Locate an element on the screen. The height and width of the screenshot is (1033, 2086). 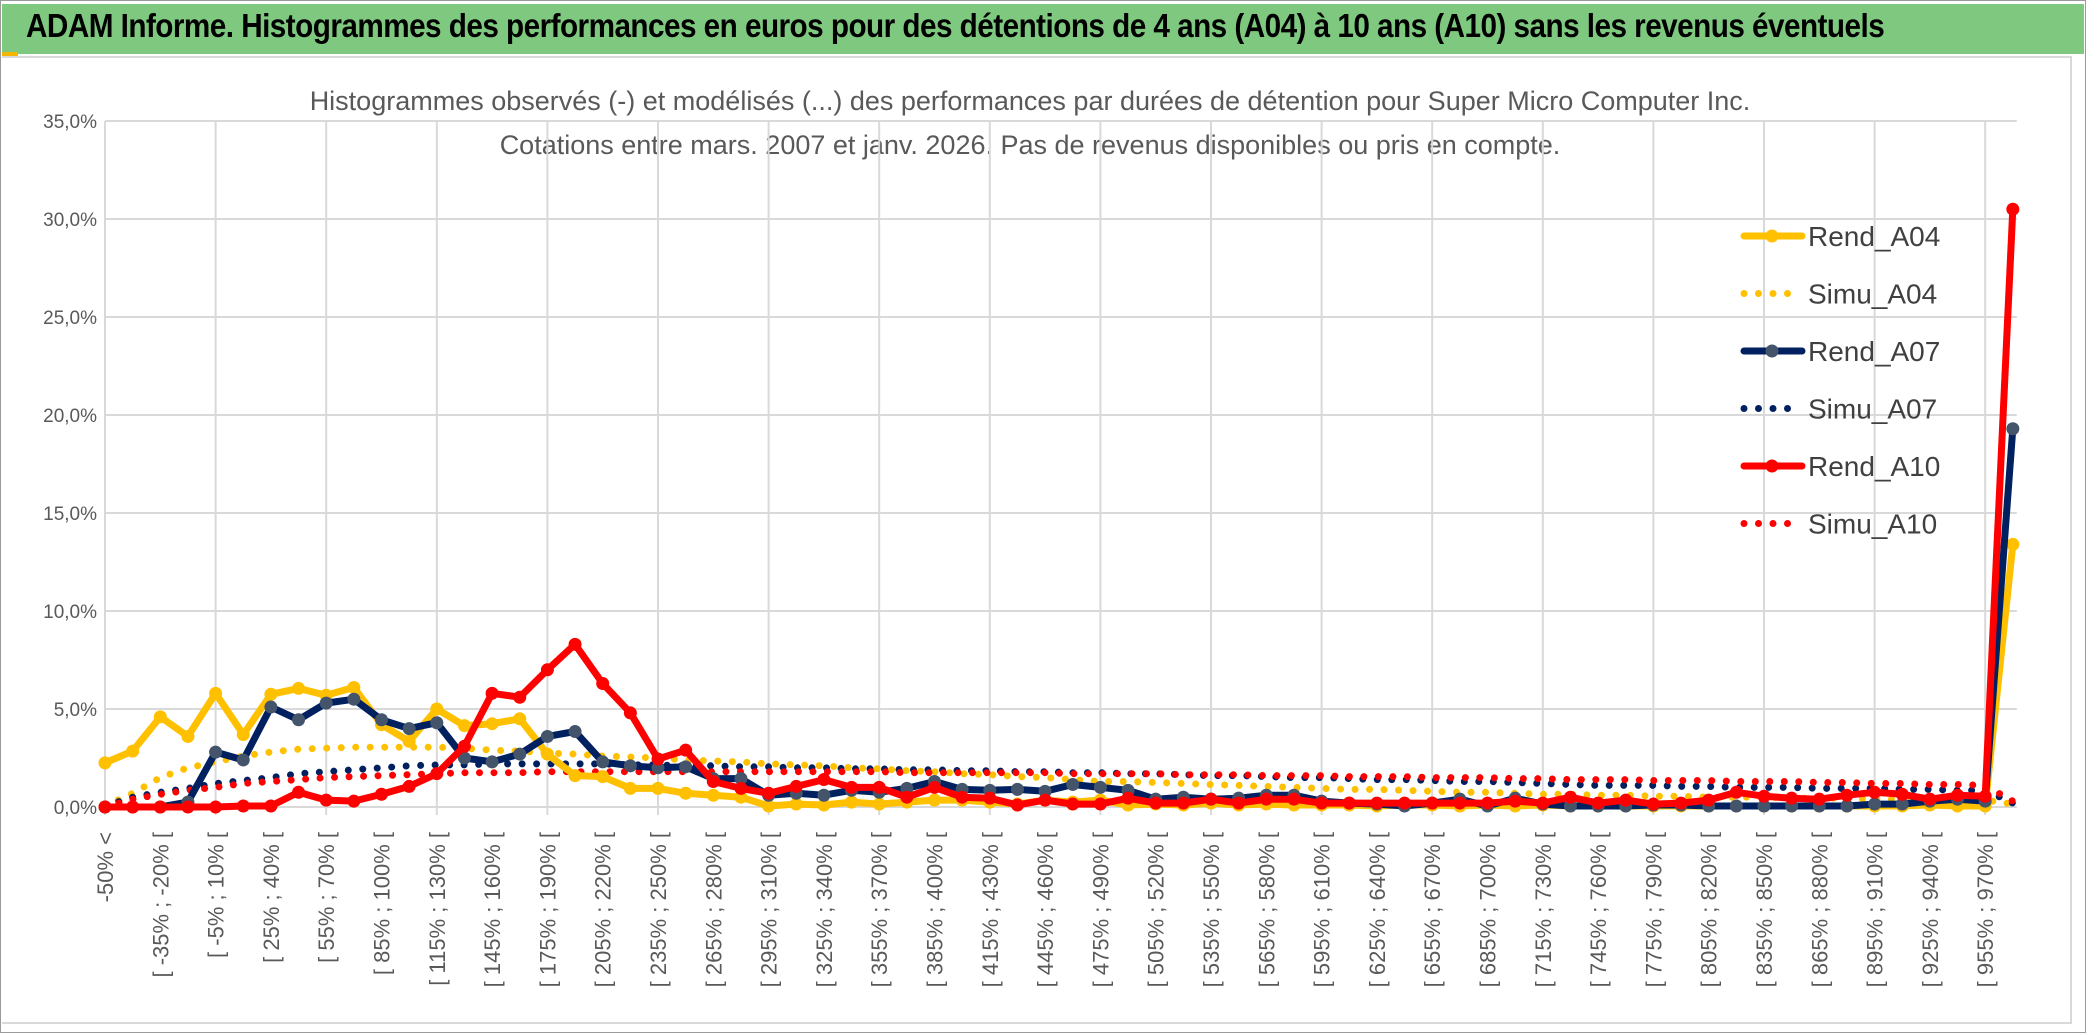
x-tick-label: [ 595% ; 610% [ is located at coordinates (1322, 909).